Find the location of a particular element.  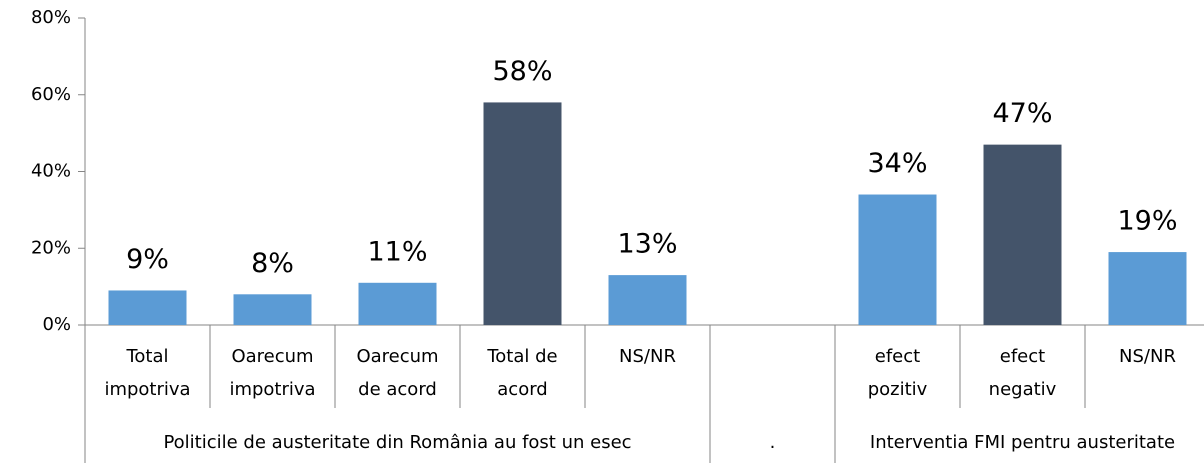

value-label: 47% is located at coordinates (1022, 113).